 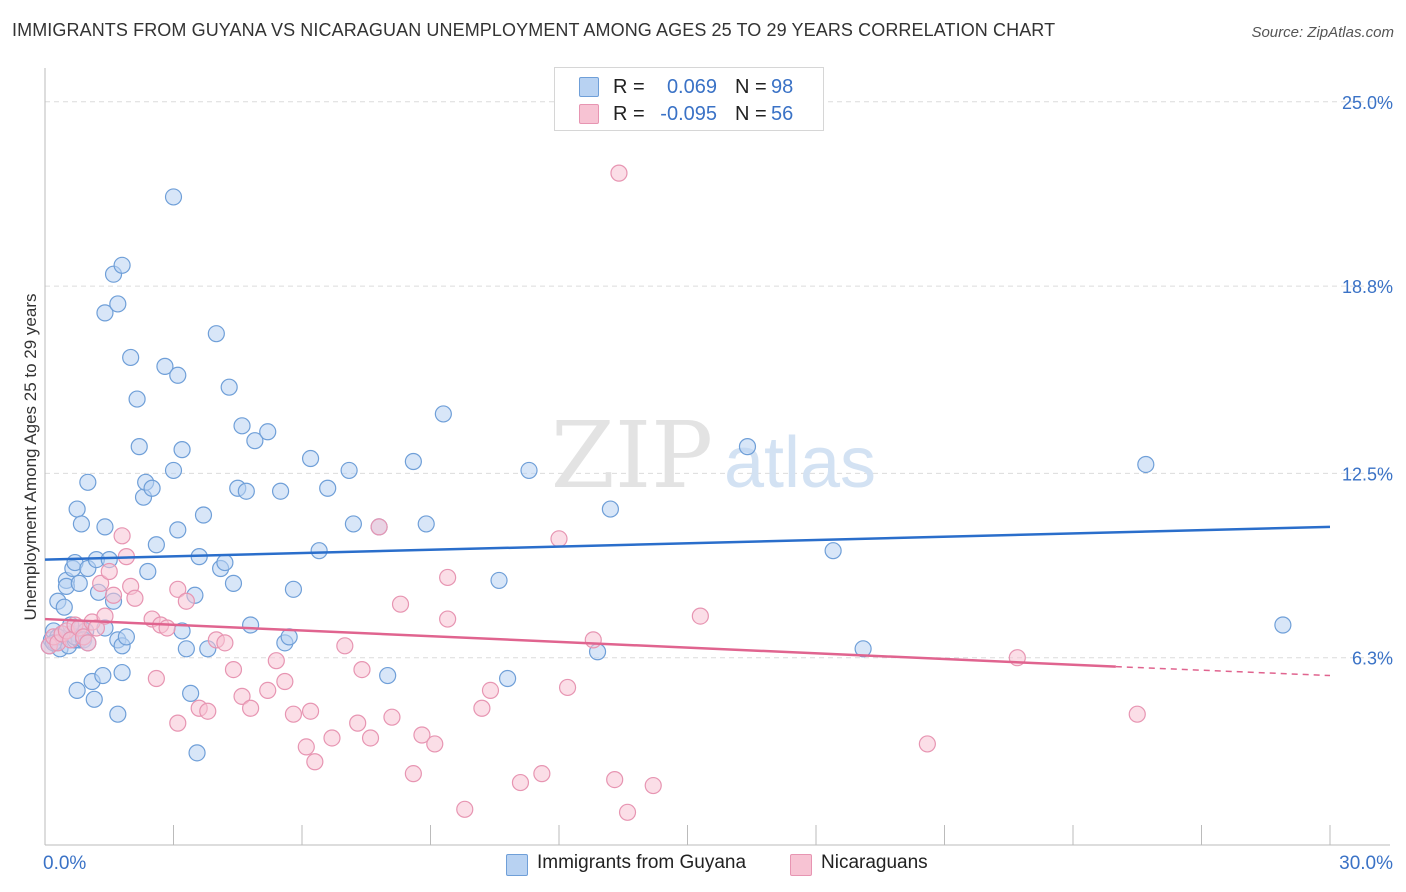 What do you see at coordinates (642, 862) in the screenshot?
I see `legend-label-guyana: Immigrants from Guyana` at bounding box center [642, 862].